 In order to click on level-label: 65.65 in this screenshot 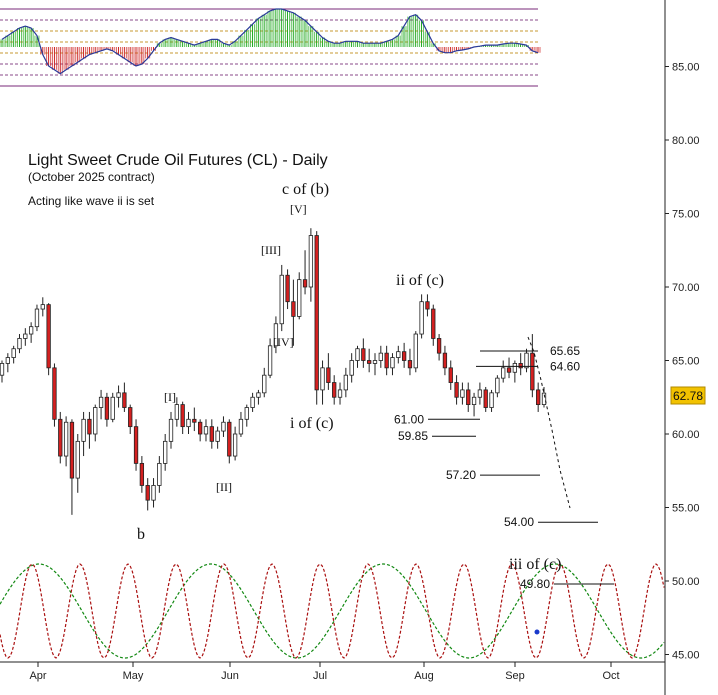, I will do `click(565, 351)`.